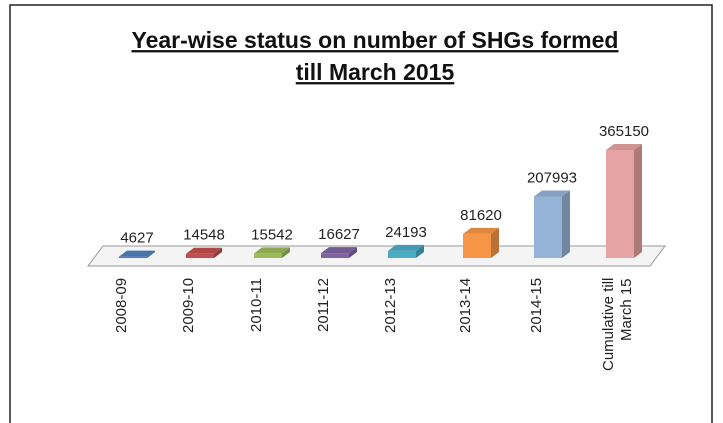 The image size is (723, 423). Describe the element at coordinates (339, 234) in the screenshot. I see `value-label: 16627` at that location.